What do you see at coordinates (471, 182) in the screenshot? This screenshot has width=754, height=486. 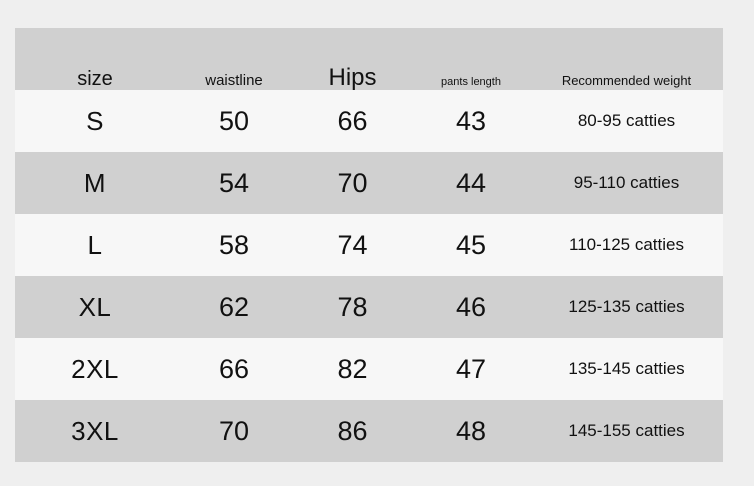 I see `cell-pants-length: 44` at bounding box center [471, 182].